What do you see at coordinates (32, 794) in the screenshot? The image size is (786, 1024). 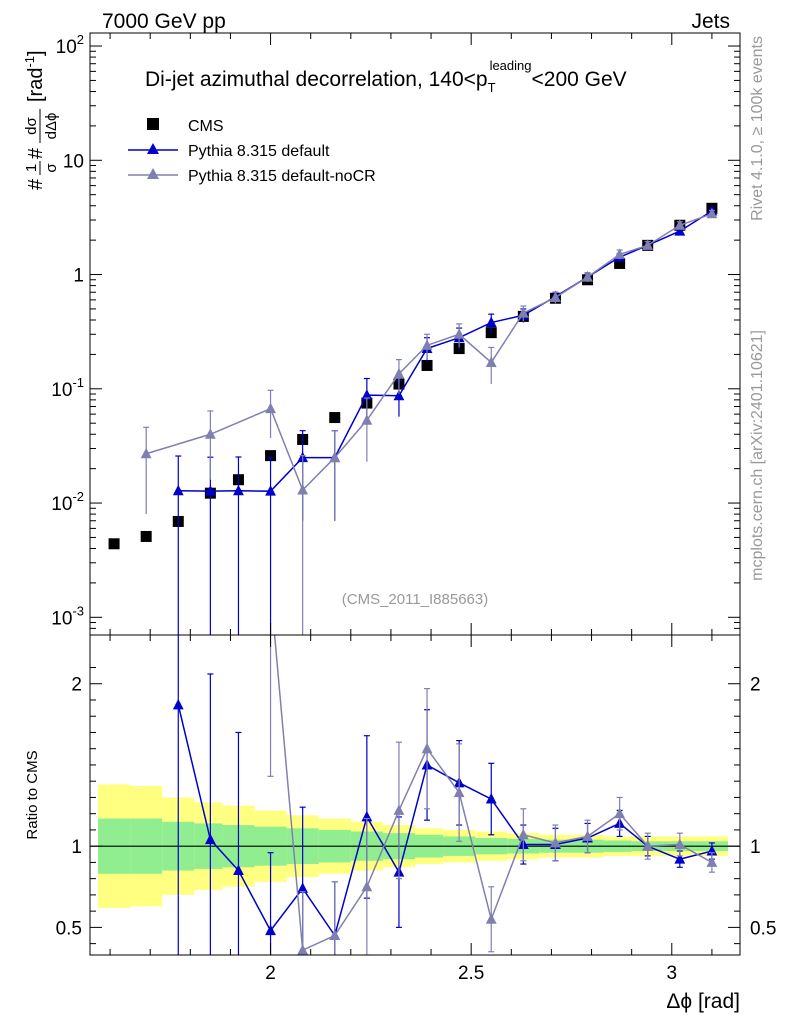 I see `ratio-y-axis-label: Ratio to CMS` at bounding box center [32, 794].